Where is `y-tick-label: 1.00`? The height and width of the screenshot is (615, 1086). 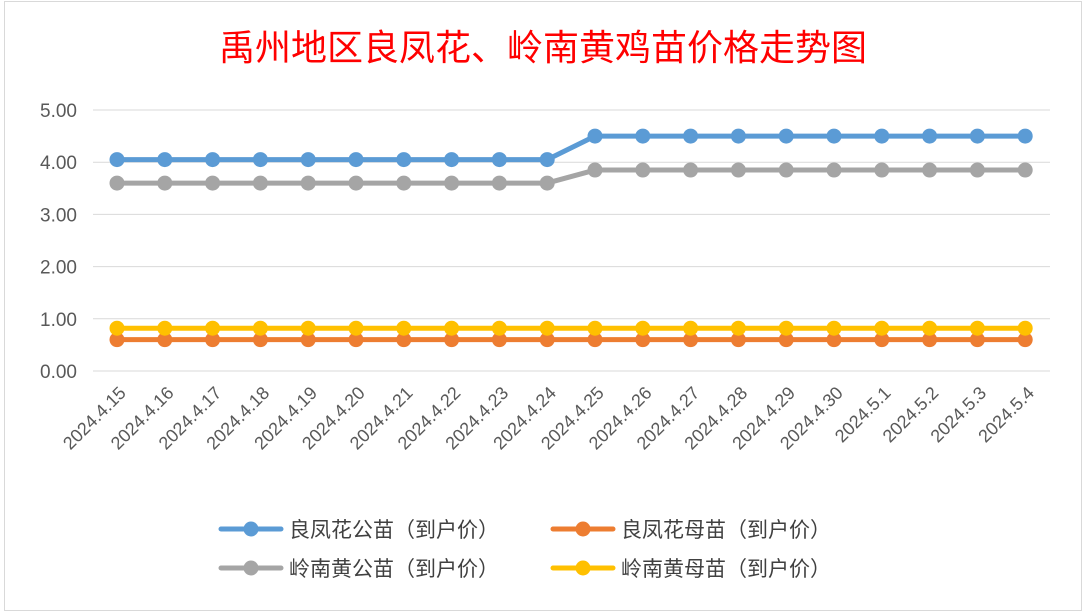
y-tick-label: 1.00 is located at coordinates (58, 320).